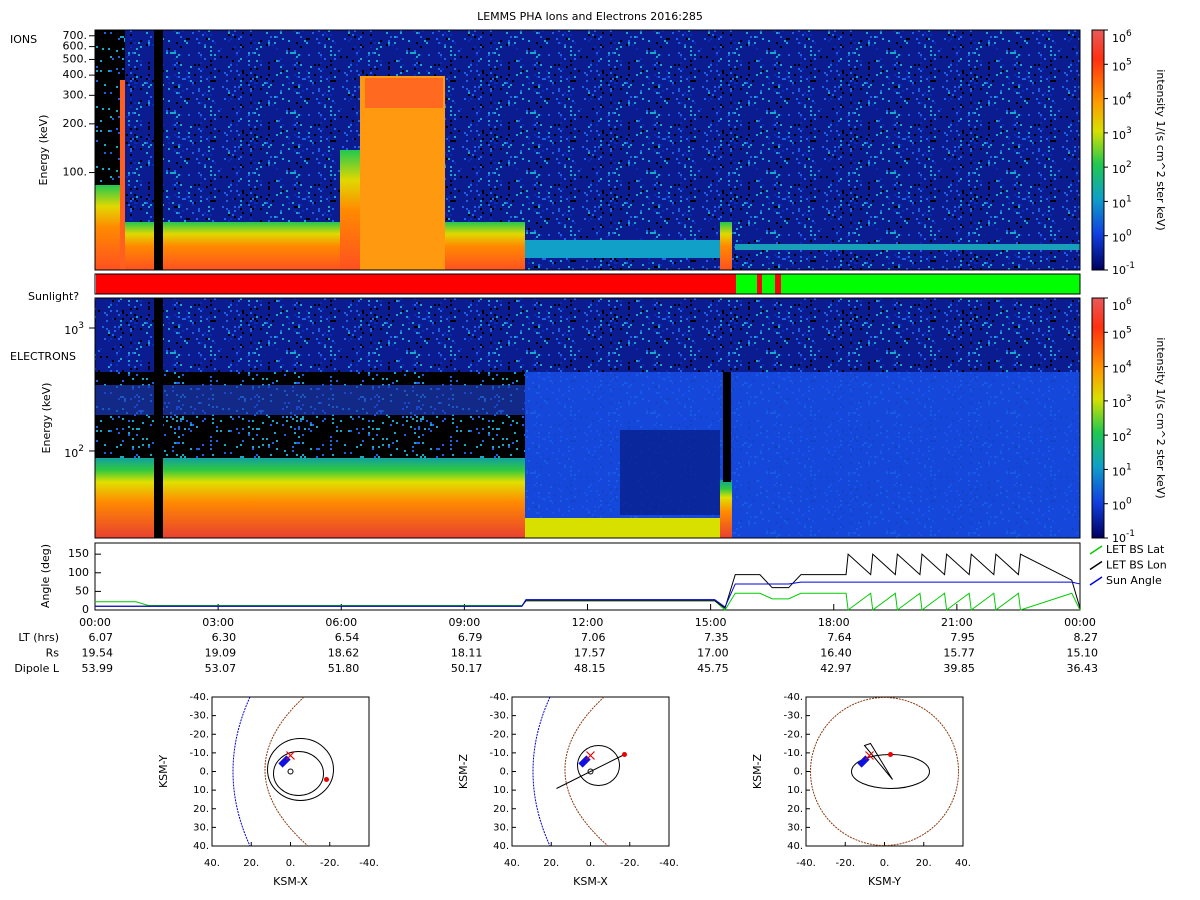 The image size is (1200, 900). I want to click on angle-frame, so click(587, 576).